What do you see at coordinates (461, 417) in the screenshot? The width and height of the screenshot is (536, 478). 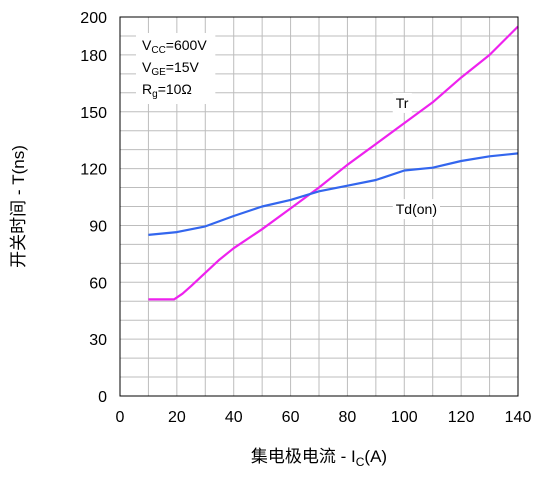 I see `x-tick-label: 120` at bounding box center [461, 417].